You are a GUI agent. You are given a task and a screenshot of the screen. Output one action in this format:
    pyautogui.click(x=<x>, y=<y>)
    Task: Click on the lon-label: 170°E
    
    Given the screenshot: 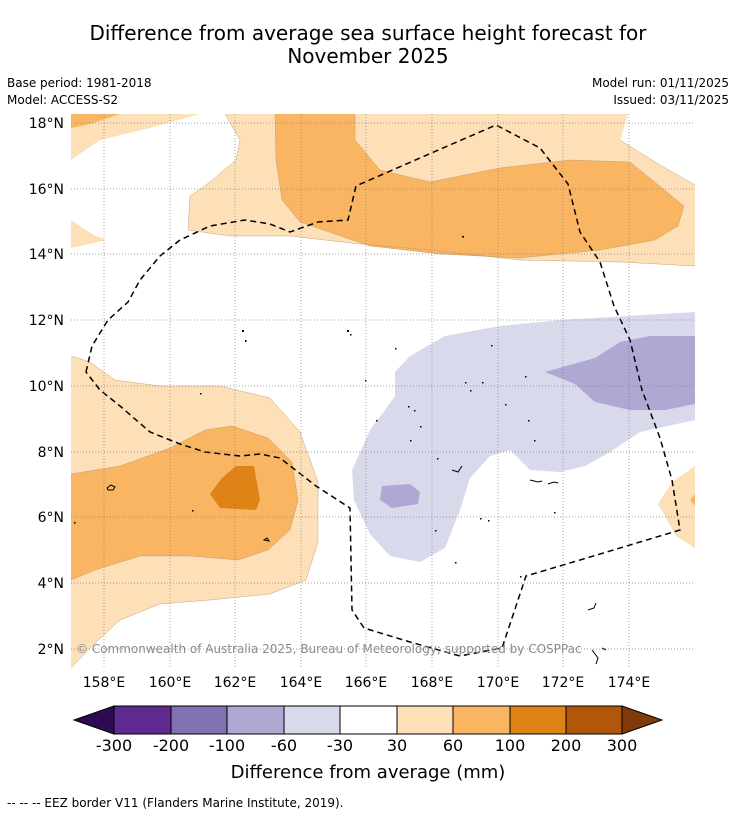 What is the action you would take?
    pyautogui.click(x=498, y=683)
    